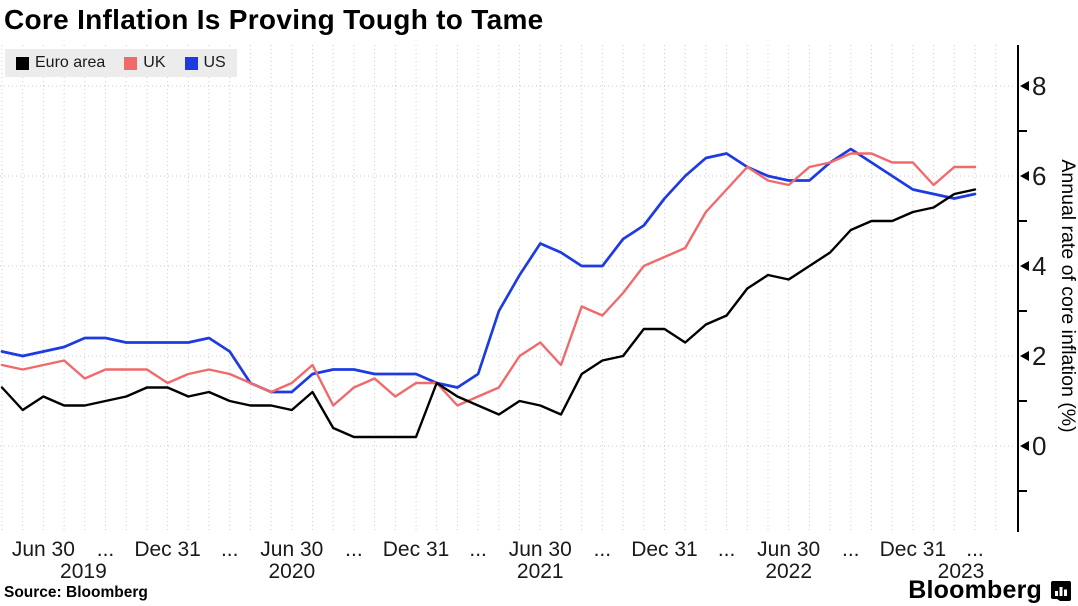 This screenshot has height=606, width=1078. What do you see at coordinates (131, 63) in the screenshot?
I see `legend-swatch-uk` at bounding box center [131, 63].